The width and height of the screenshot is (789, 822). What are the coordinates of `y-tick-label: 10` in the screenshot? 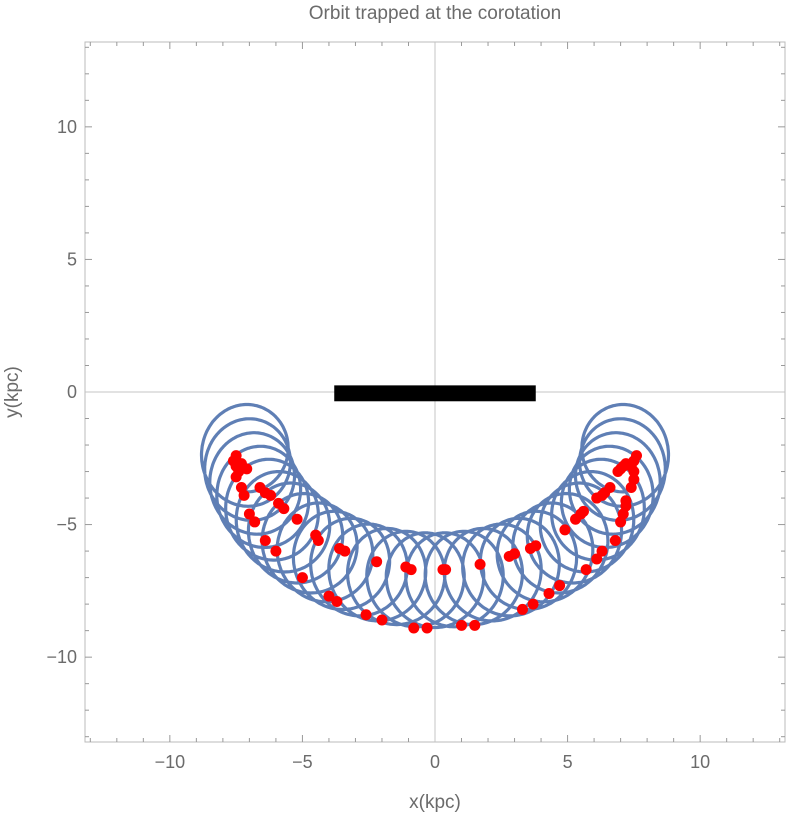 It's located at (67, 127).